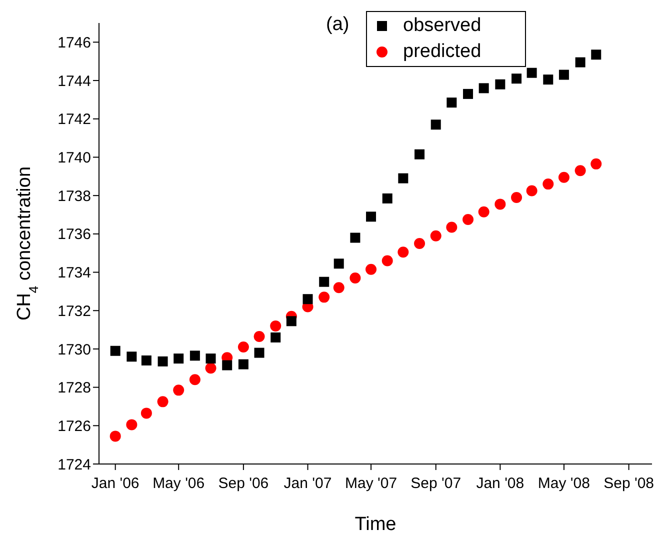  What do you see at coordinates (74, 196) in the screenshot?
I see `y-tick-label: 1738` at bounding box center [74, 196].